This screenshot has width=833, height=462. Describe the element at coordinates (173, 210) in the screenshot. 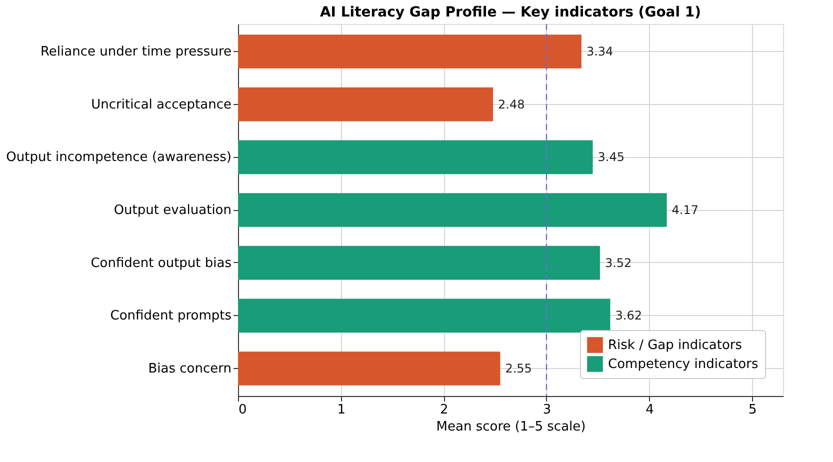

I see `y-tick-label: Output evaluation` at that location.